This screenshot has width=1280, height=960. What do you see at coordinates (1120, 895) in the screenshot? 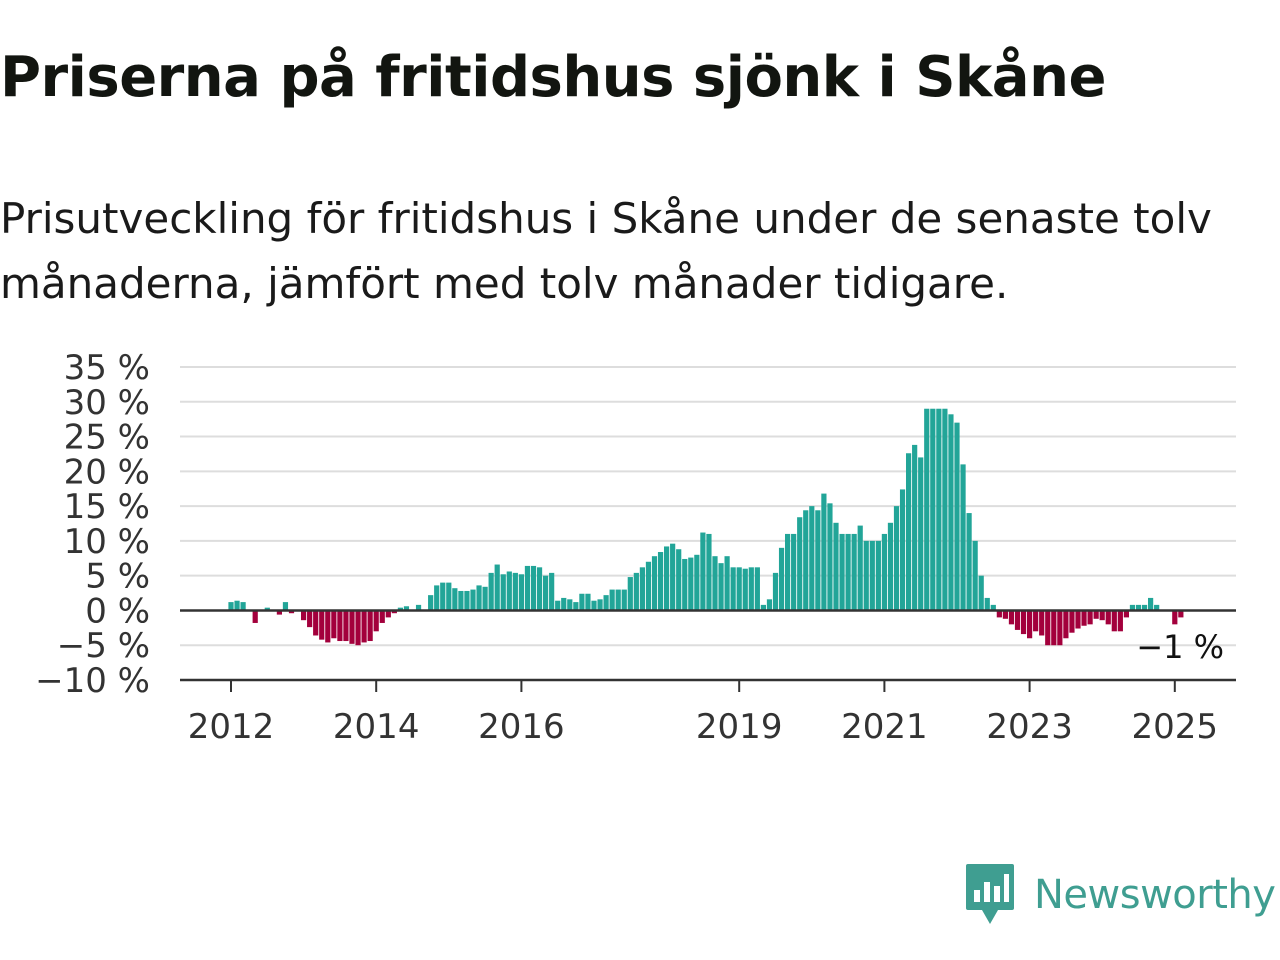
I see `brand-logo: Newsworthy` at bounding box center [1120, 895].